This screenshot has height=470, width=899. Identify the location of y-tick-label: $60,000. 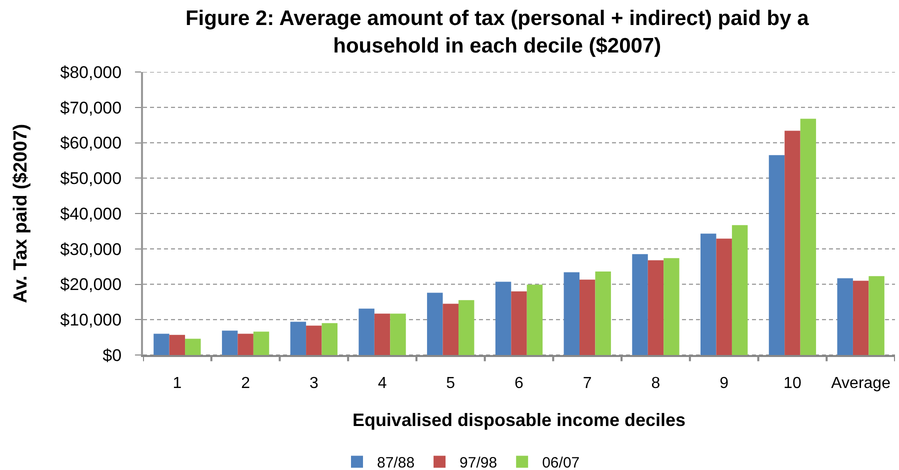
(91, 143).